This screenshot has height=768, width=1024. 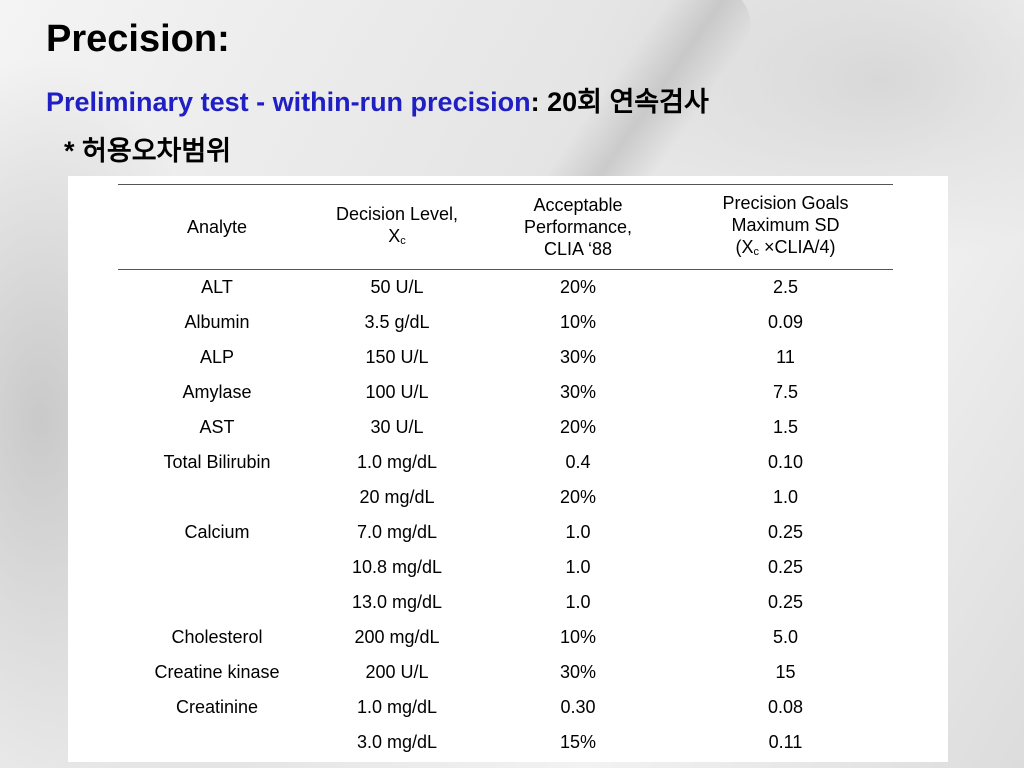 What do you see at coordinates (397, 637) in the screenshot?
I see `cell-level: 200 mg/dL` at bounding box center [397, 637].